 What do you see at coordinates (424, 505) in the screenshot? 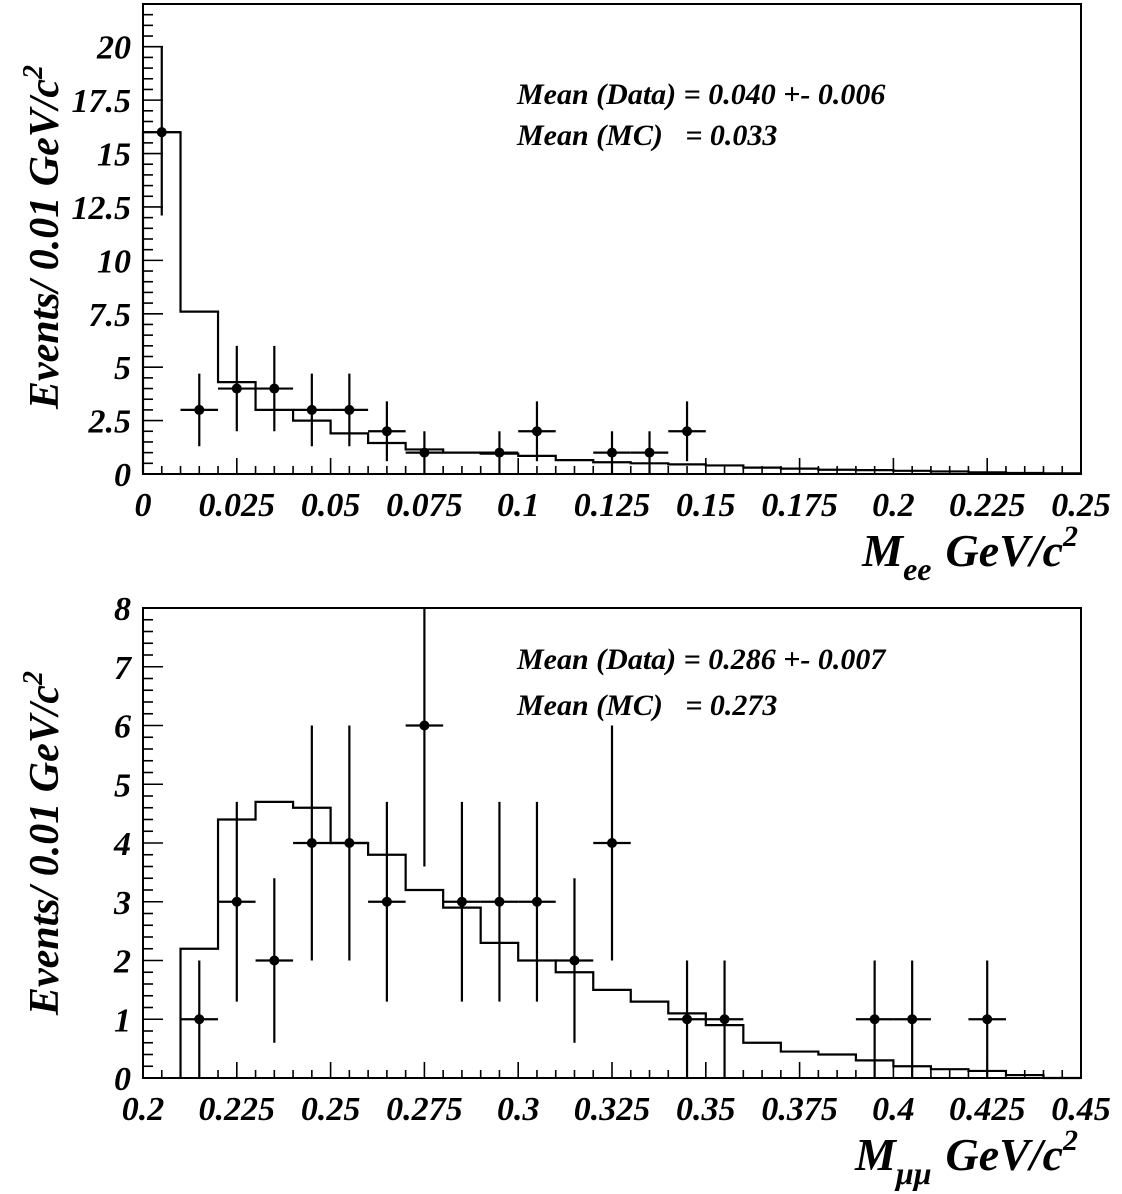
I see `x-tick-label: 0.075` at bounding box center [424, 505].